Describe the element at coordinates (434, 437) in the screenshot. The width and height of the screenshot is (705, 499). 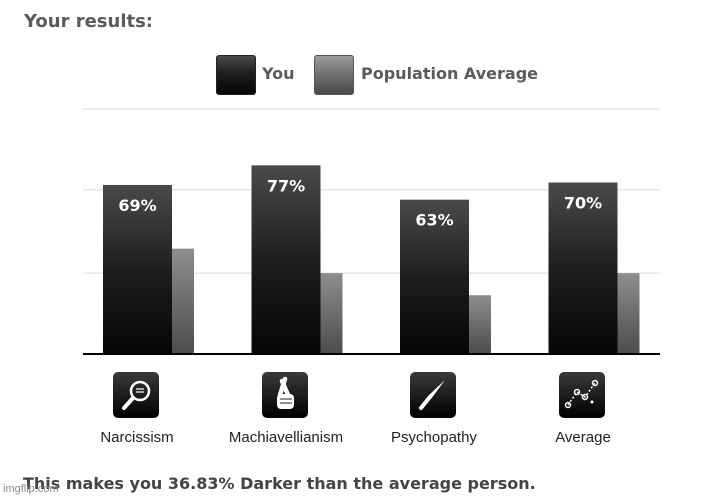
I see `category-label-psychopathy: Psychopathy` at that location.